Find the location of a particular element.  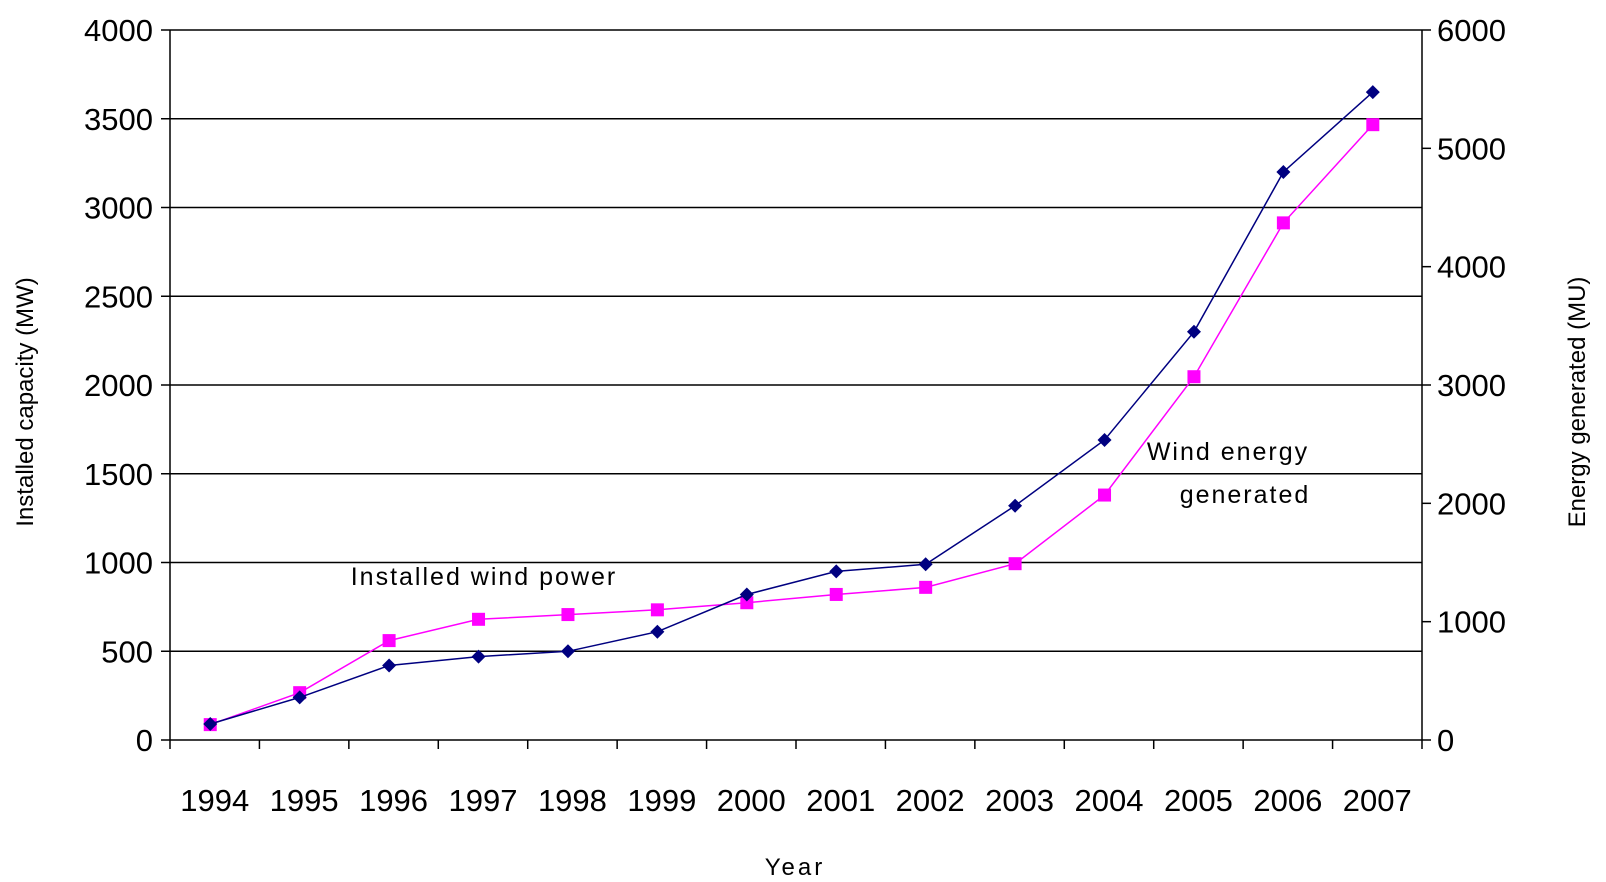

right-y-tick-label: 4000 is located at coordinates (1471, 267).